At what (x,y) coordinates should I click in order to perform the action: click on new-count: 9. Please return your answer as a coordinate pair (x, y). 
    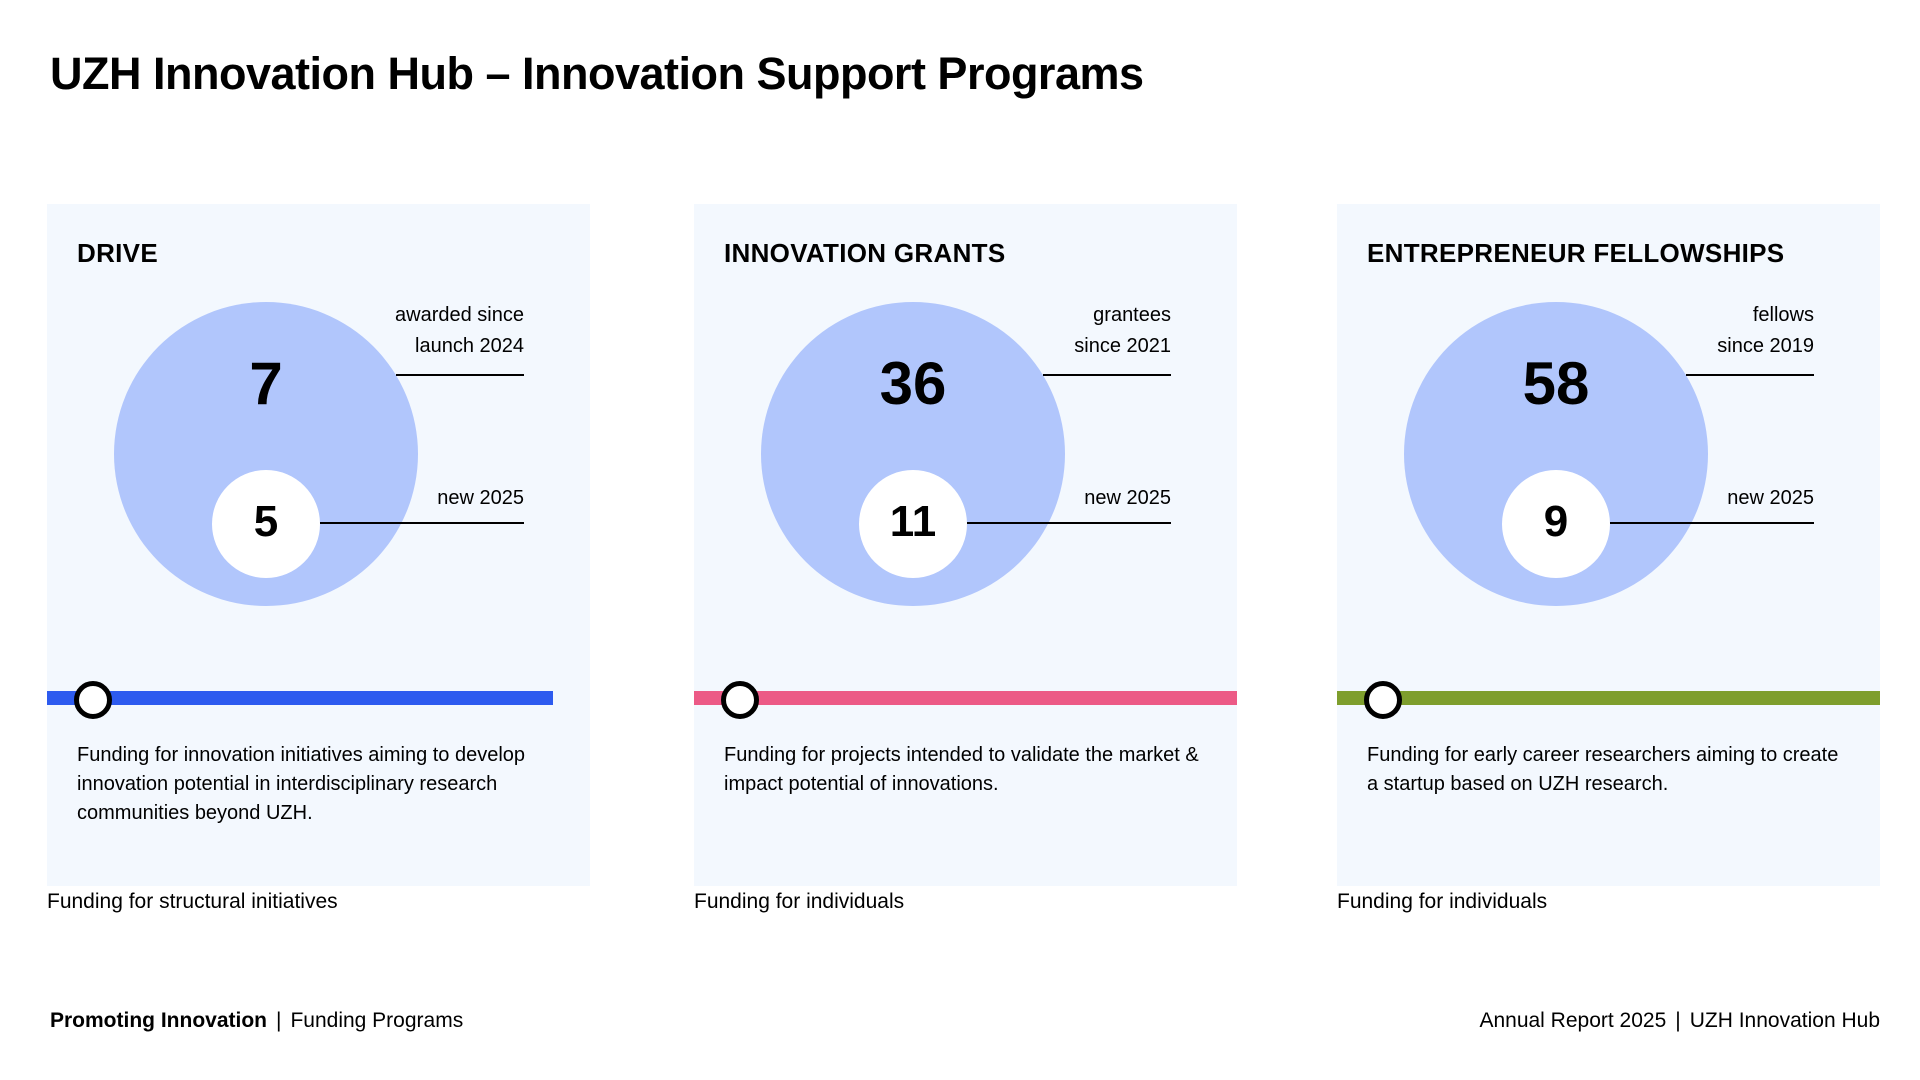
    Looking at the image, I should click on (1556, 521).